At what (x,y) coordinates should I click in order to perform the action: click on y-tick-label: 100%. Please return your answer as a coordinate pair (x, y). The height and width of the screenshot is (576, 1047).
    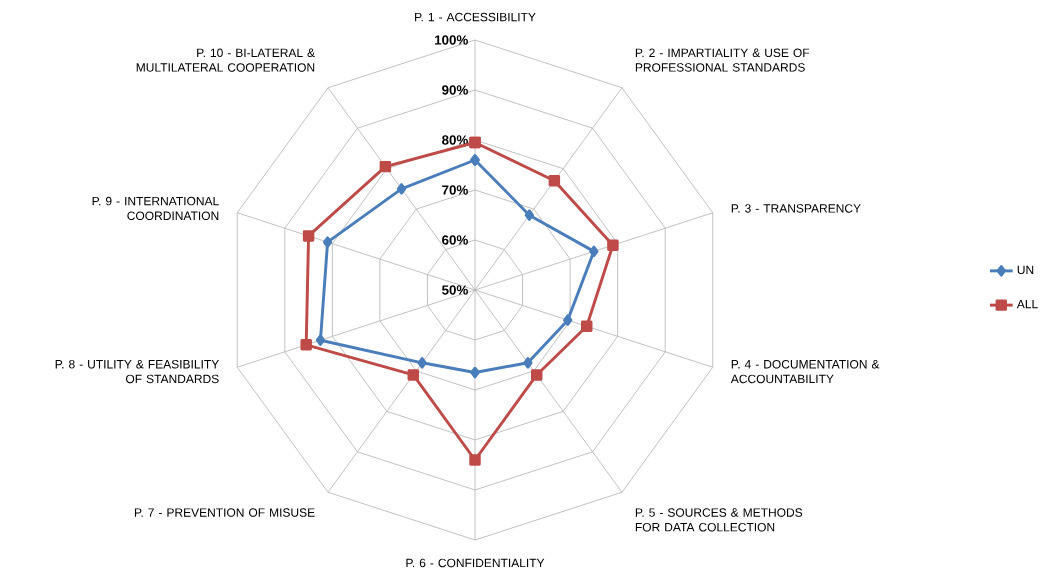
    Looking at the image, I should click on (451, 40).